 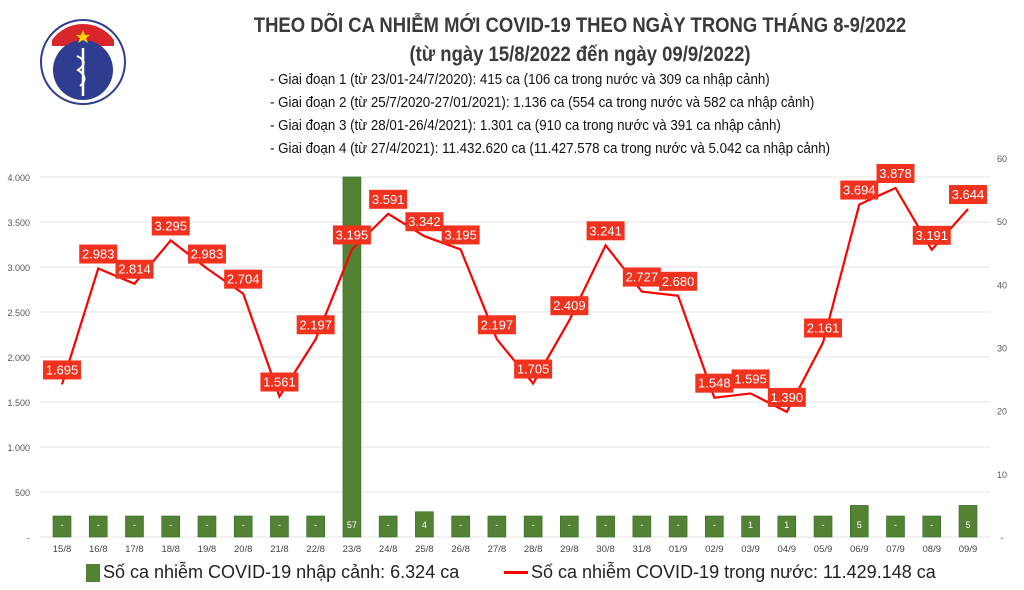 I want to click on right-axis-tick-label: 10, so click(x=1002, y=475).